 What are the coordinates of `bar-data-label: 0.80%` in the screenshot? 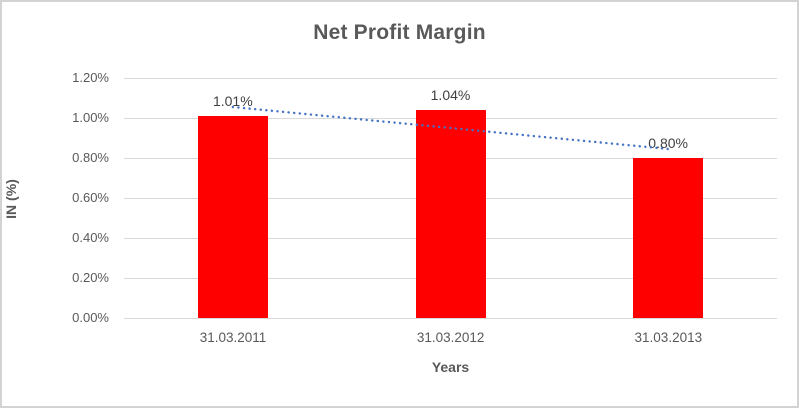 It's located at (668, 143).